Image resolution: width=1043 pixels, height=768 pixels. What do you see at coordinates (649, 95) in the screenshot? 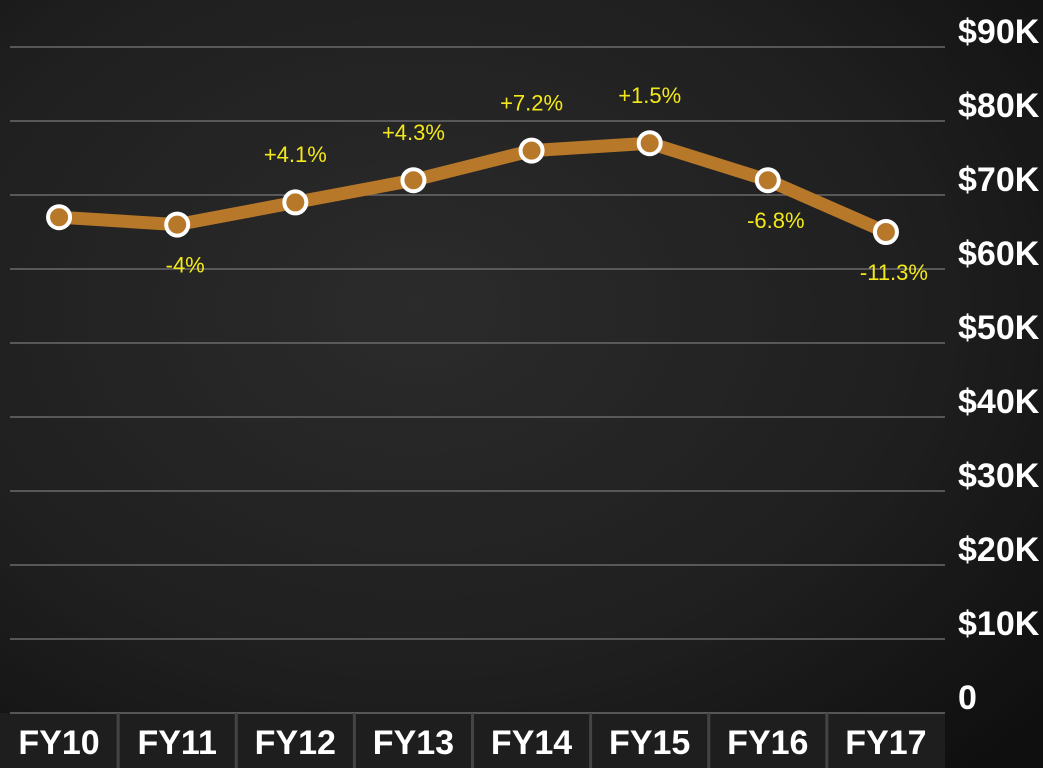
I see `annotation: +1.5%` at bounding box center [649, 95].